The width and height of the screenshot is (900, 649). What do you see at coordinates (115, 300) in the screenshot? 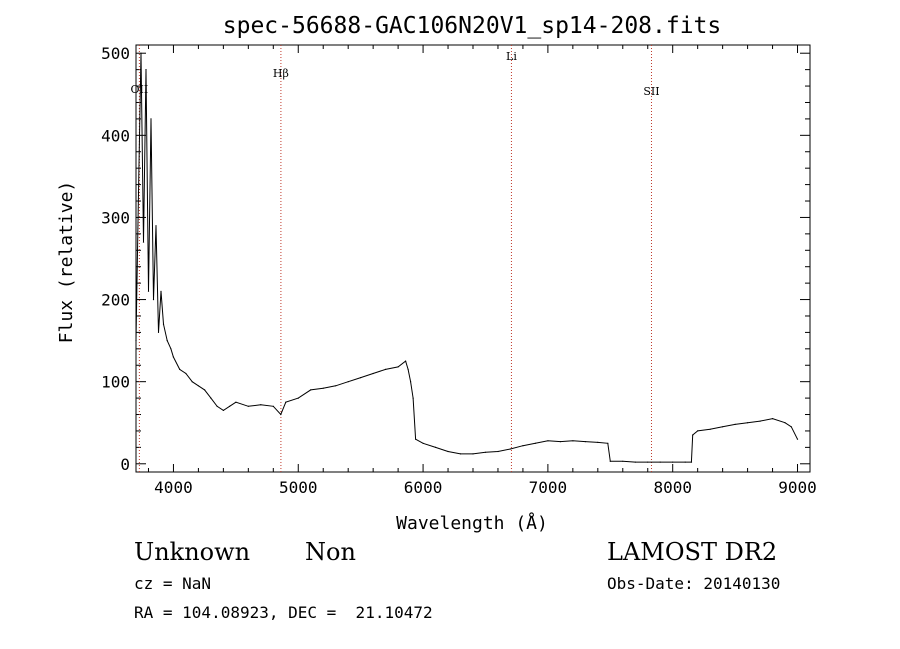
I see `y-tick-label-2: 200` at bounding box center [115, 300].